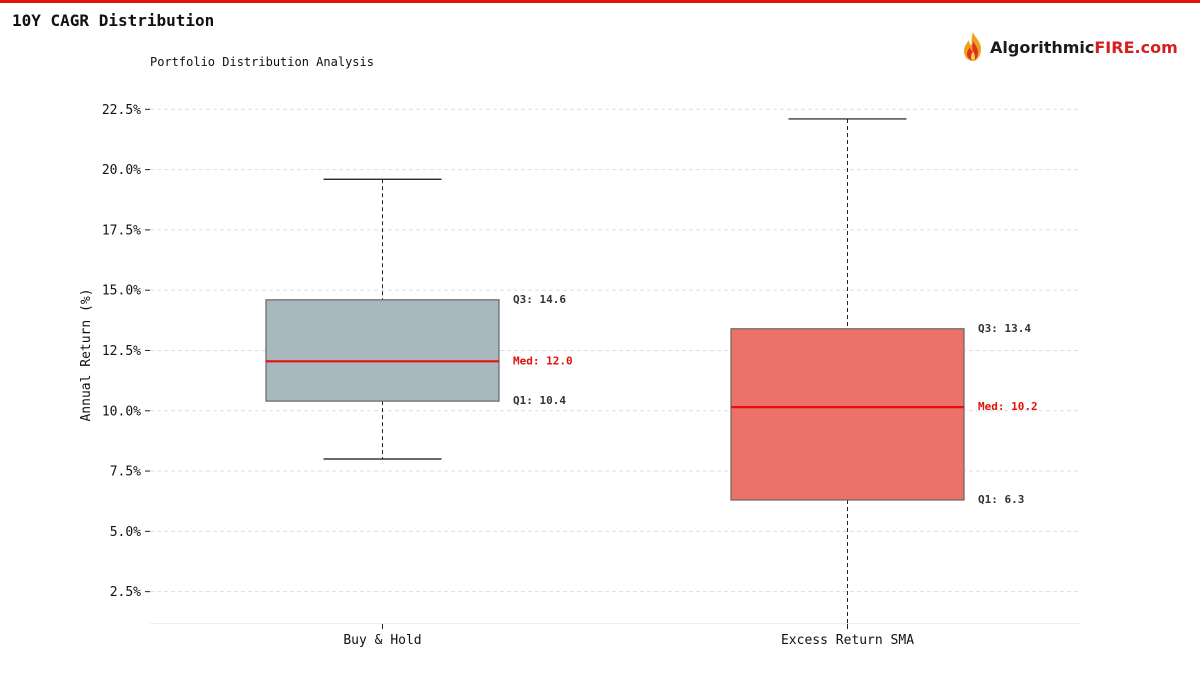  Describe the element at coordinates (125, 472) in the screenshot. I see `y-tick-label: 7.5%` at that location.